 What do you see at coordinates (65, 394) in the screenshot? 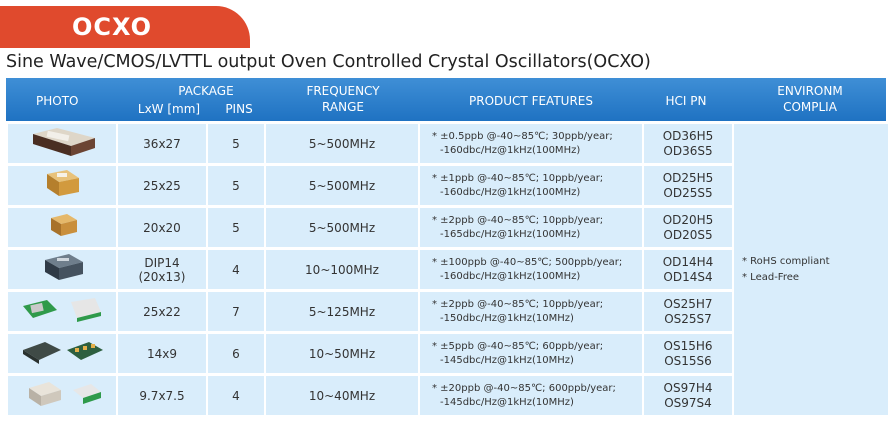
I see `smd-tiny-ocxo-icon` at bounding box center [65, 394].